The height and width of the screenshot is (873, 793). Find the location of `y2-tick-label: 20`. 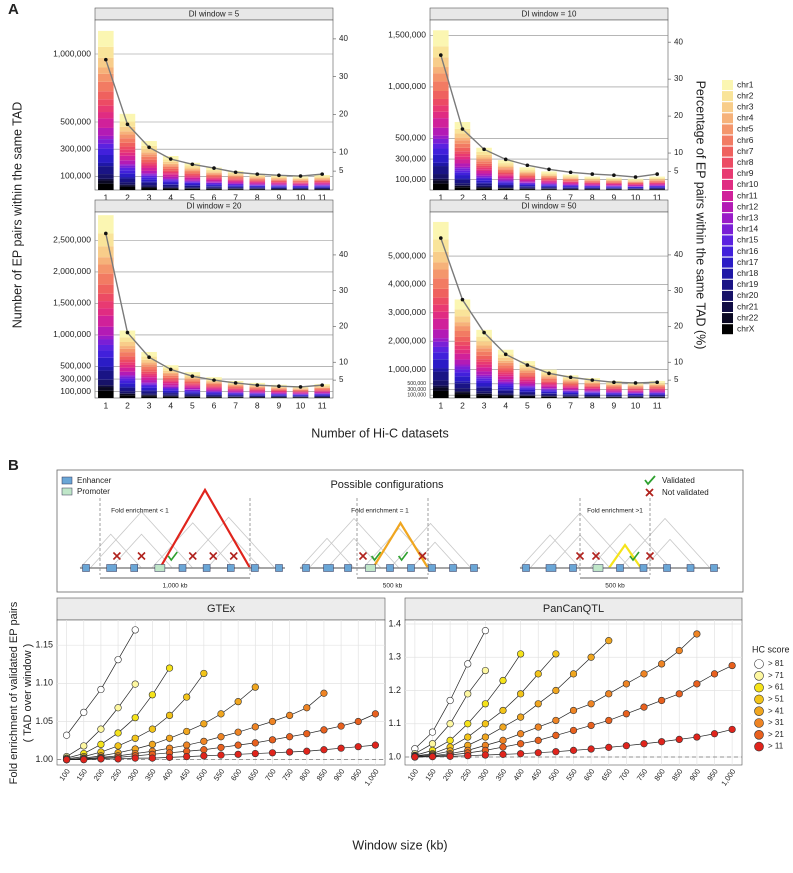

y2-tick-label: 20 is located at coordinates (678, 115).